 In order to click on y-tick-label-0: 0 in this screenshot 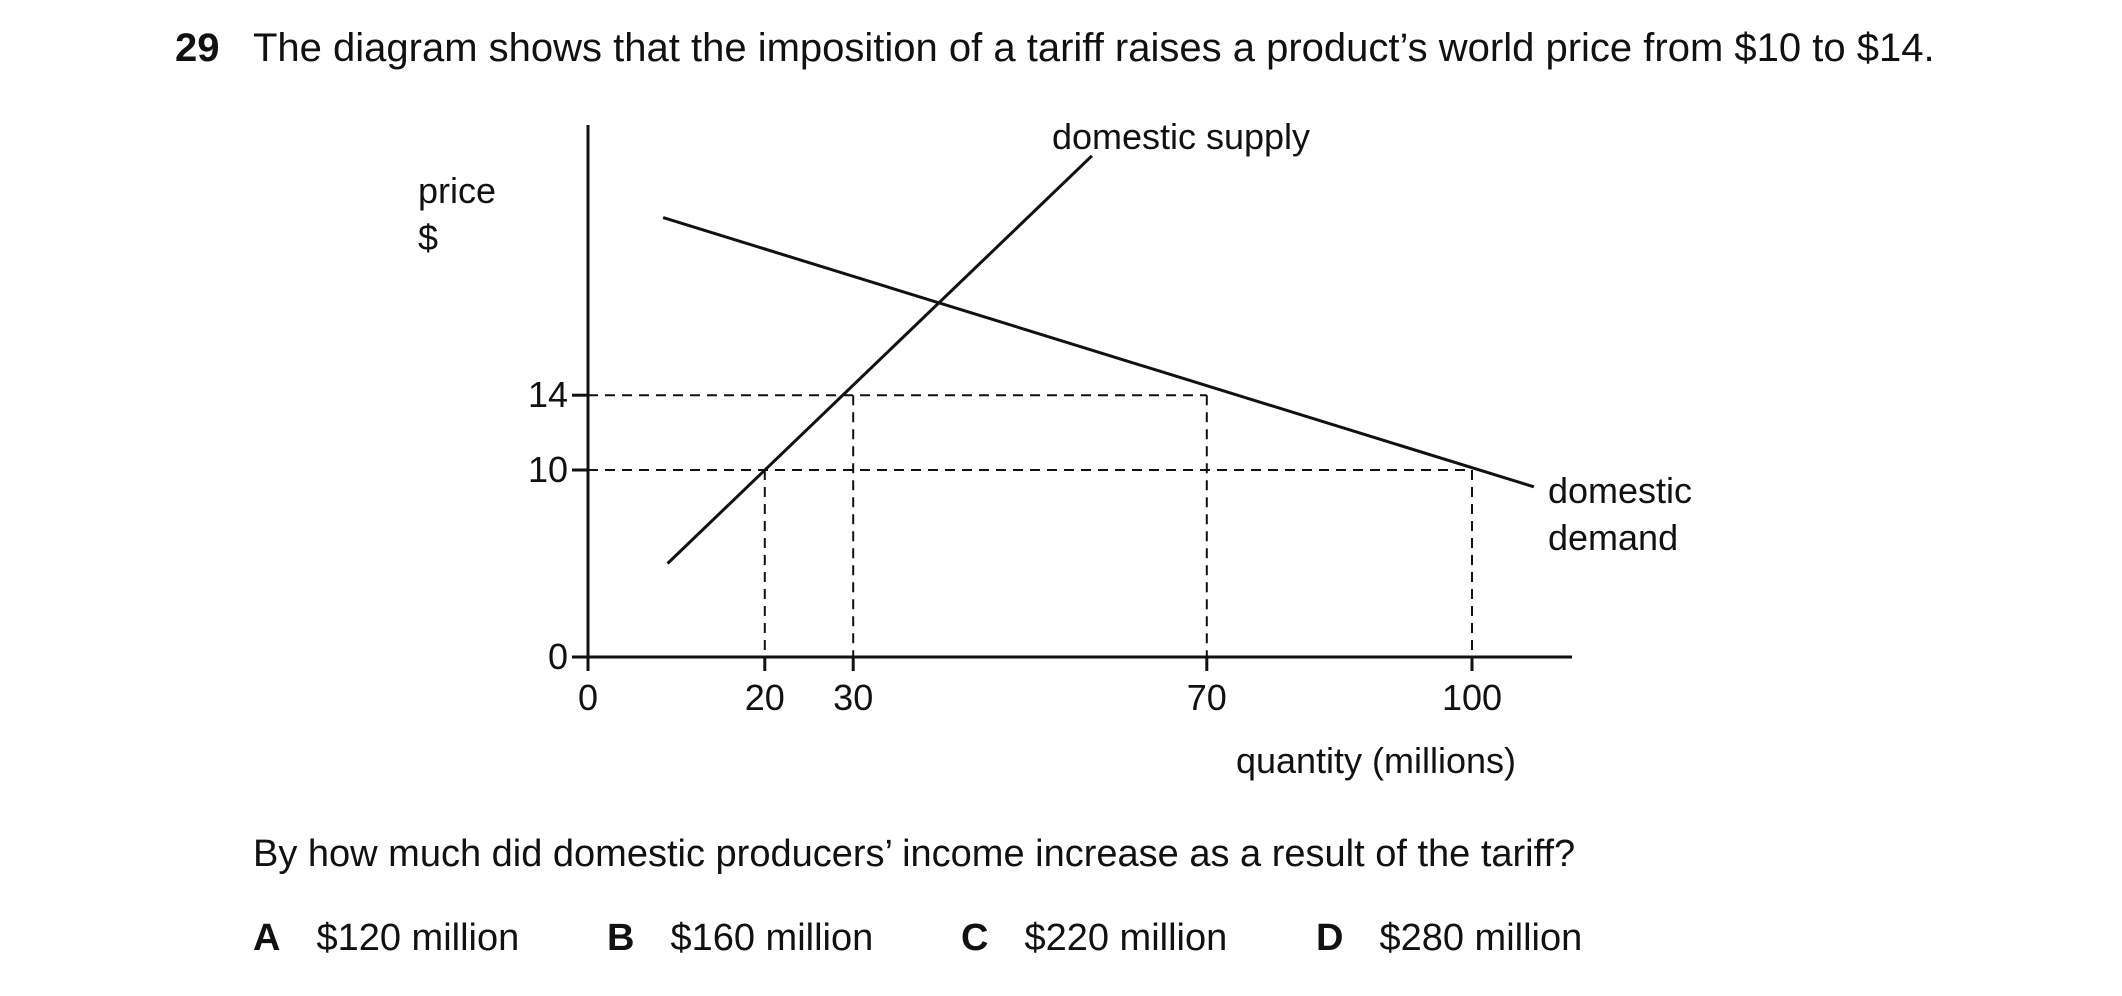, I will do `click(558, 656)`.